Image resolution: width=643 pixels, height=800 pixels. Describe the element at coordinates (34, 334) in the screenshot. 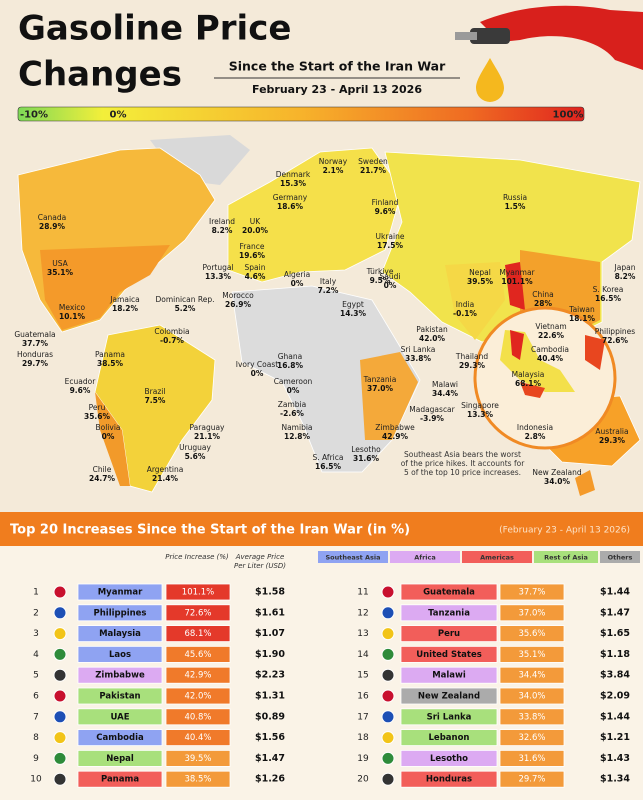

I see `country-name: Guatemala` at that location.